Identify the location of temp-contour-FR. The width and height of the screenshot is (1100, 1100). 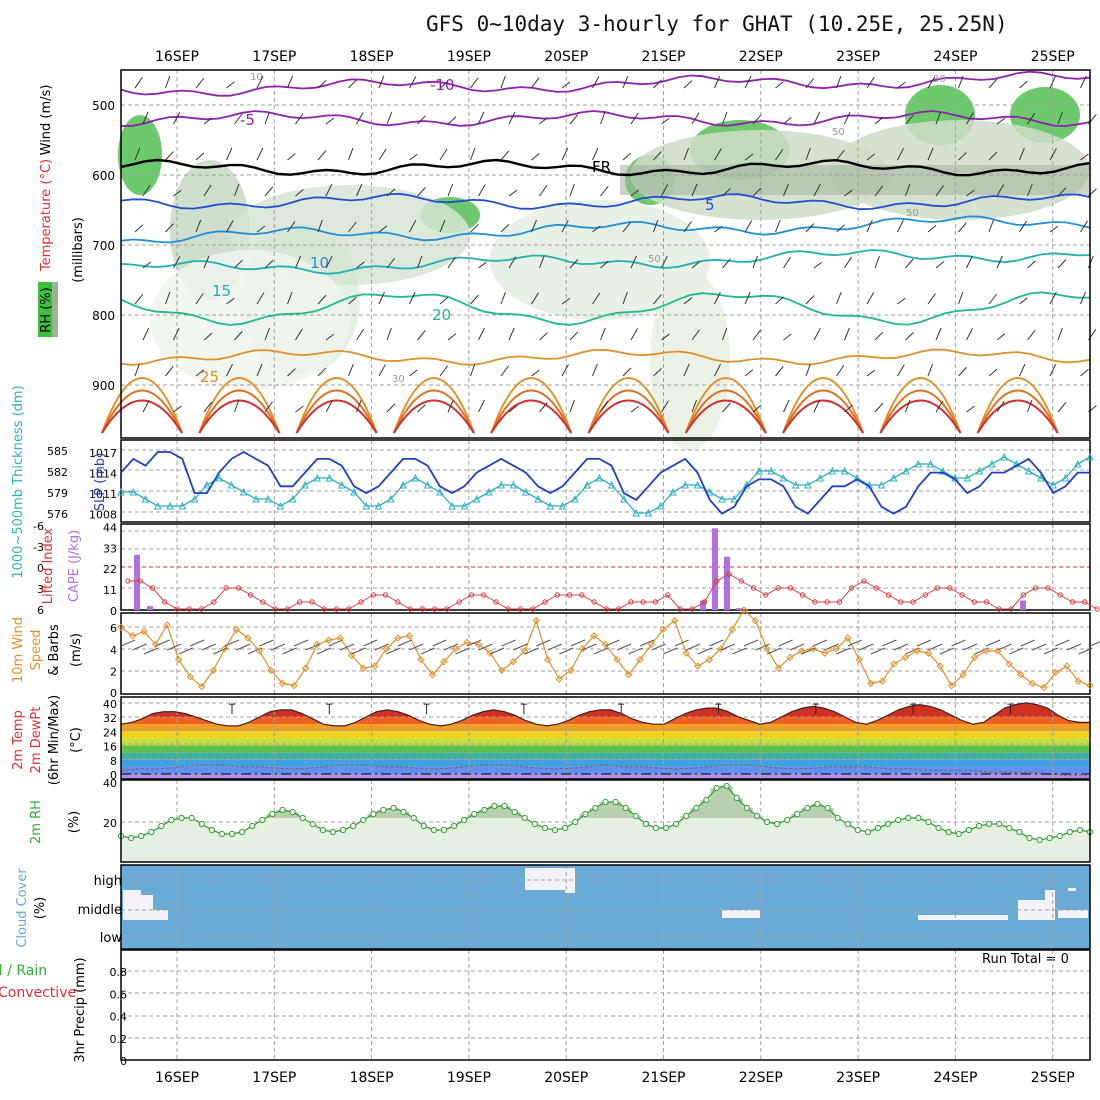
(605, 167).